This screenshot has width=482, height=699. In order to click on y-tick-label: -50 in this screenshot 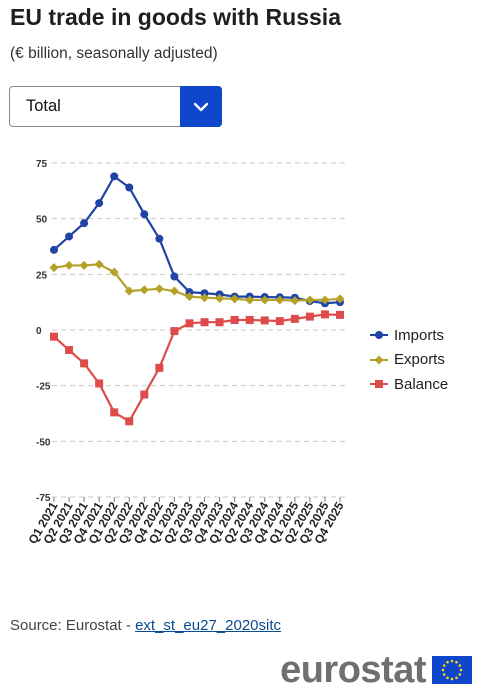, I will do `click(43, 442)`.